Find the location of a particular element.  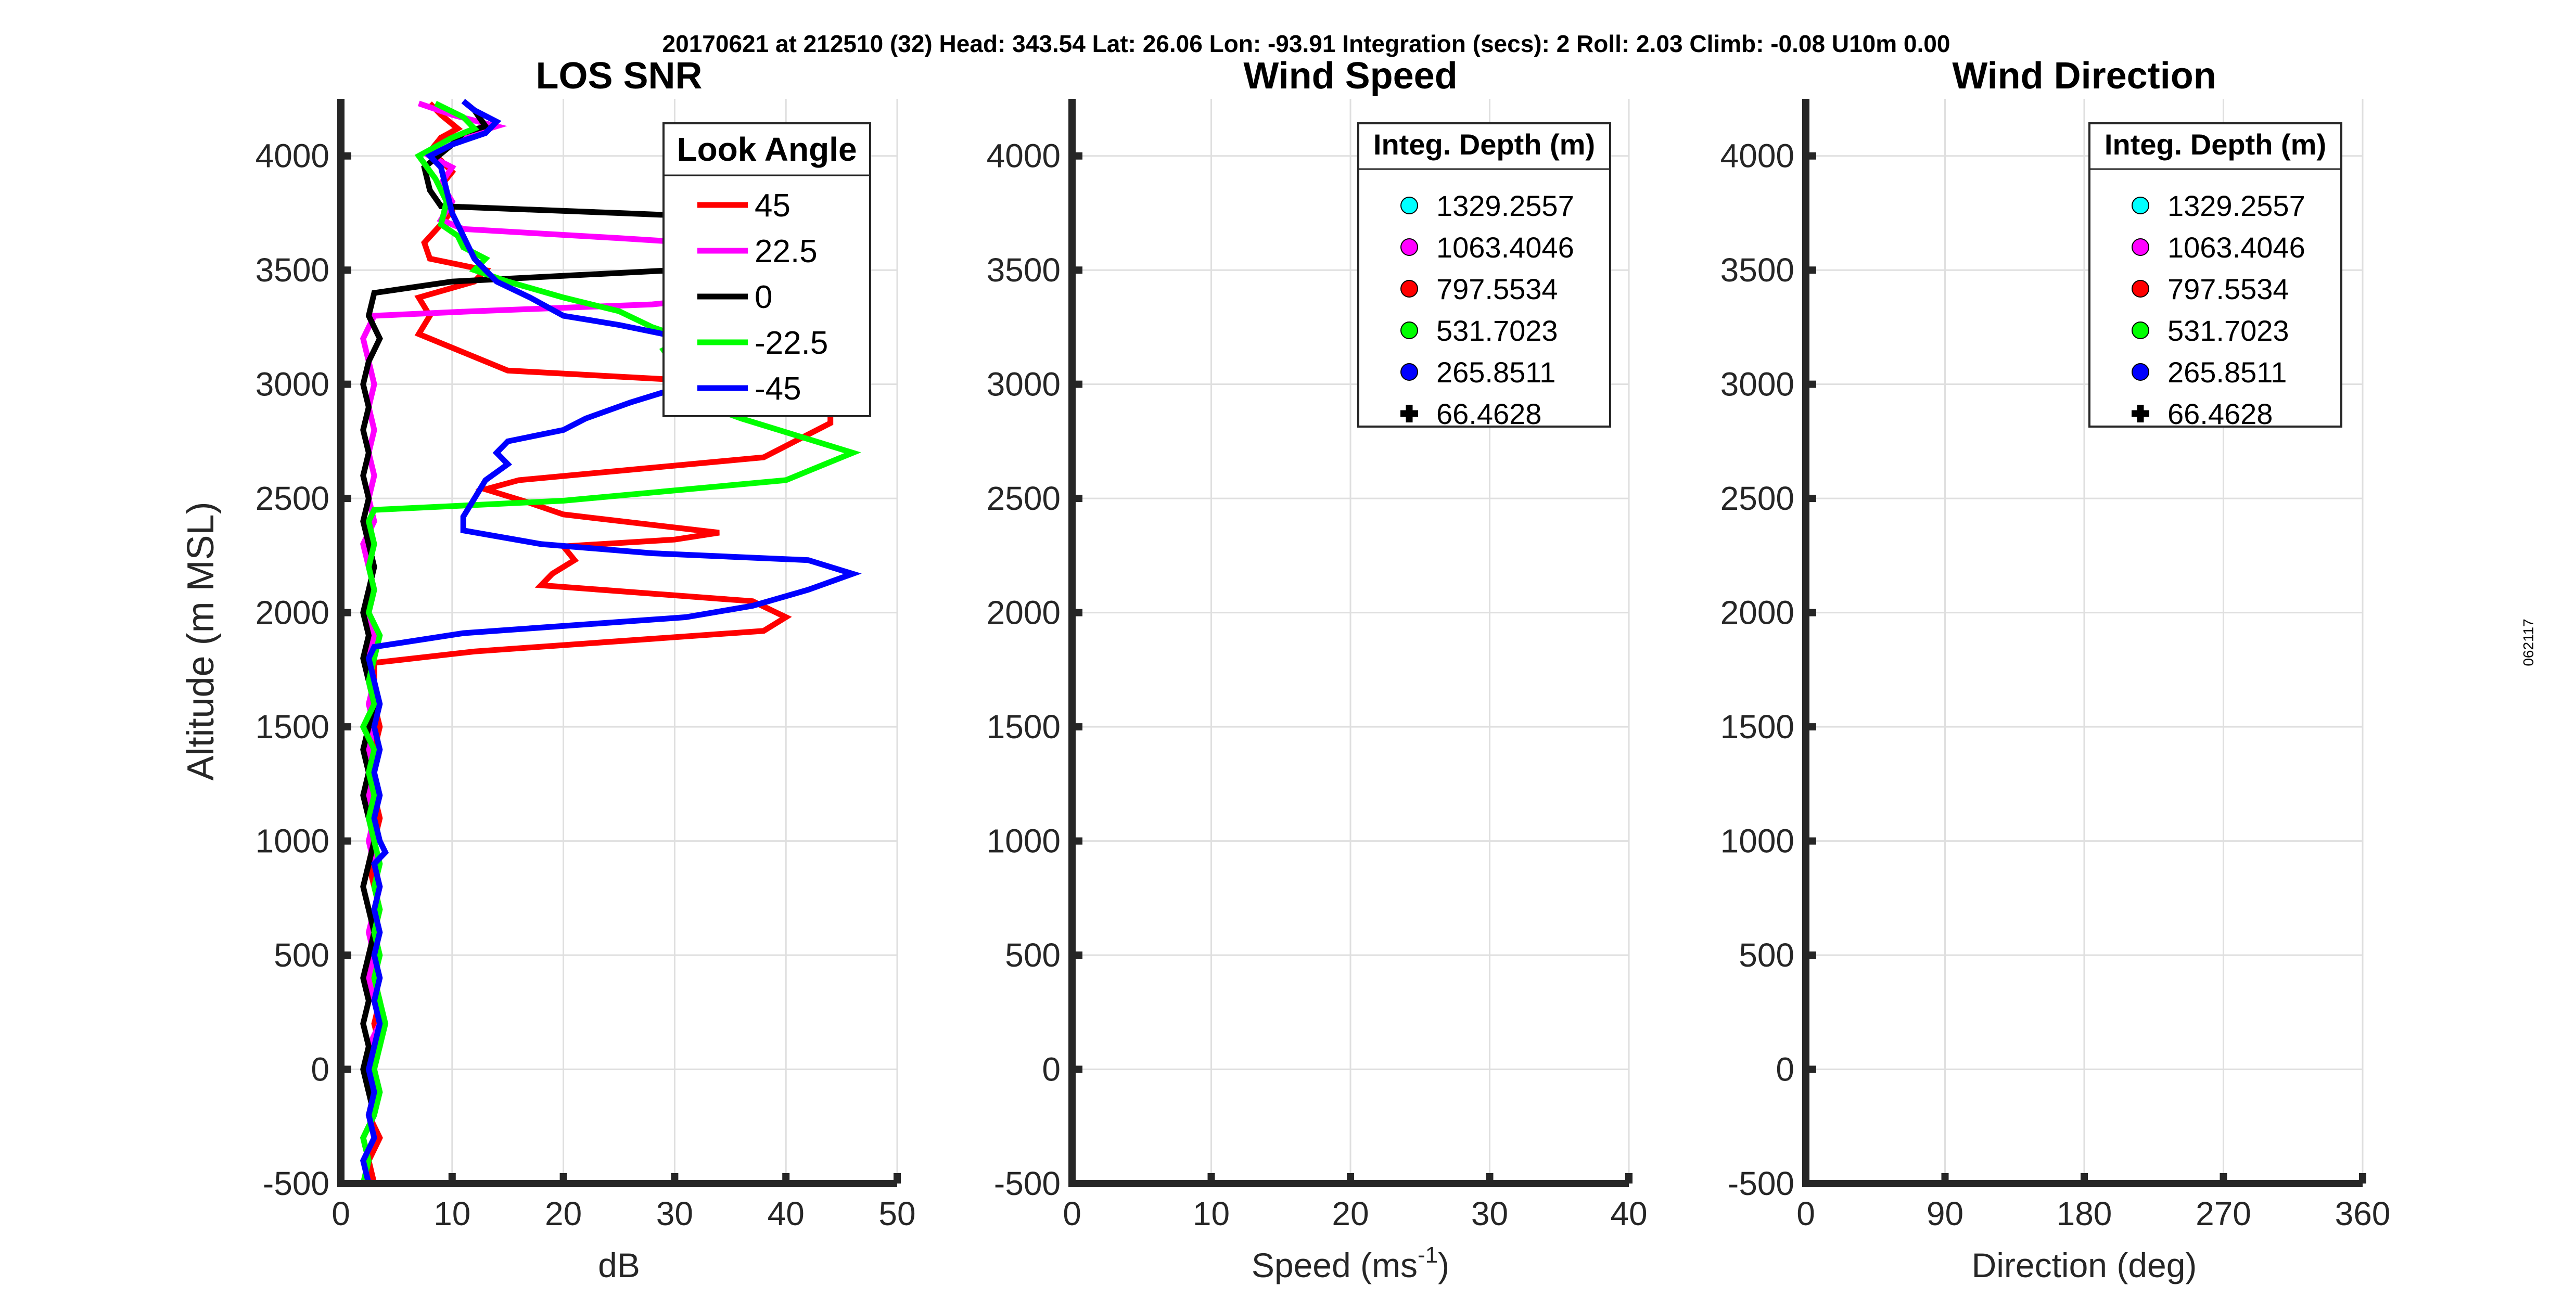

side-label: 062117 is located at coordinates (2528, 642).